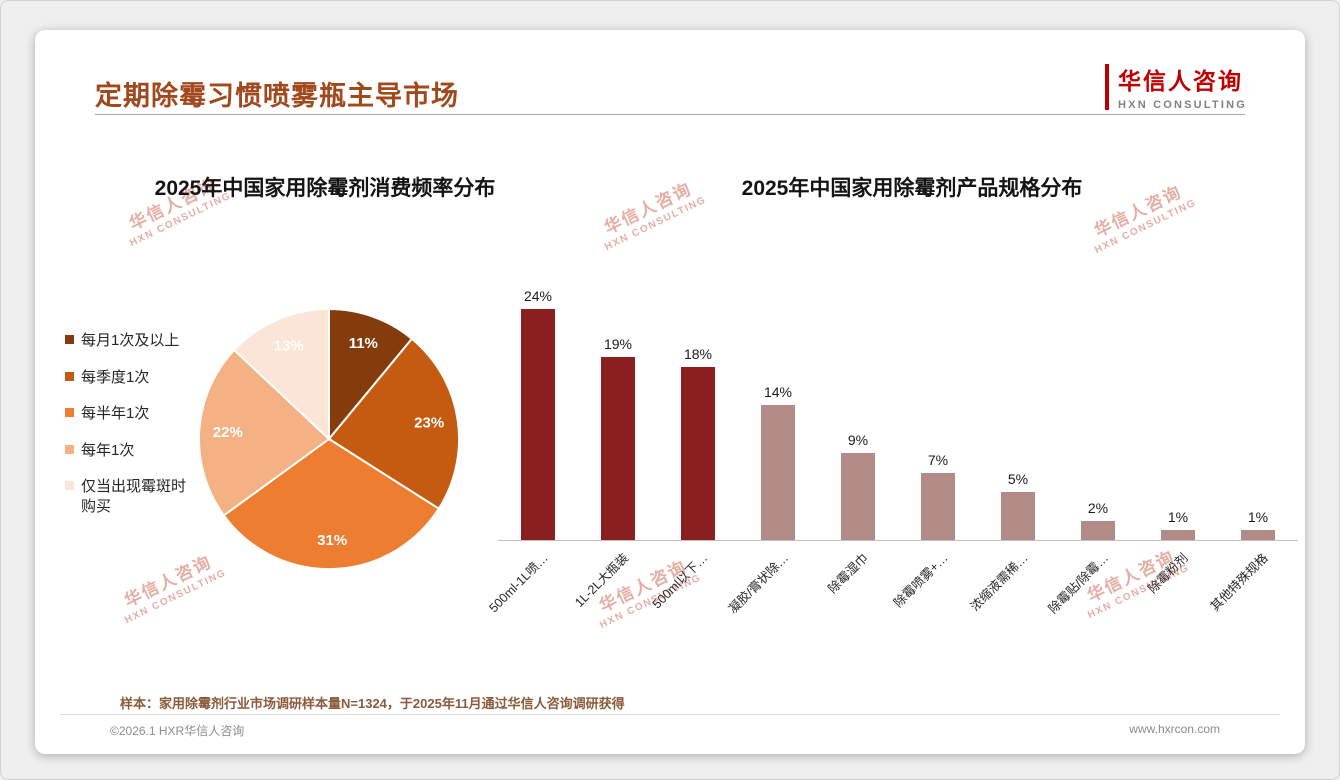  Describe the element at coordinates (1239, 582) in the screenshot. I see `bar-category-label: 其他特殊规格` at that location.